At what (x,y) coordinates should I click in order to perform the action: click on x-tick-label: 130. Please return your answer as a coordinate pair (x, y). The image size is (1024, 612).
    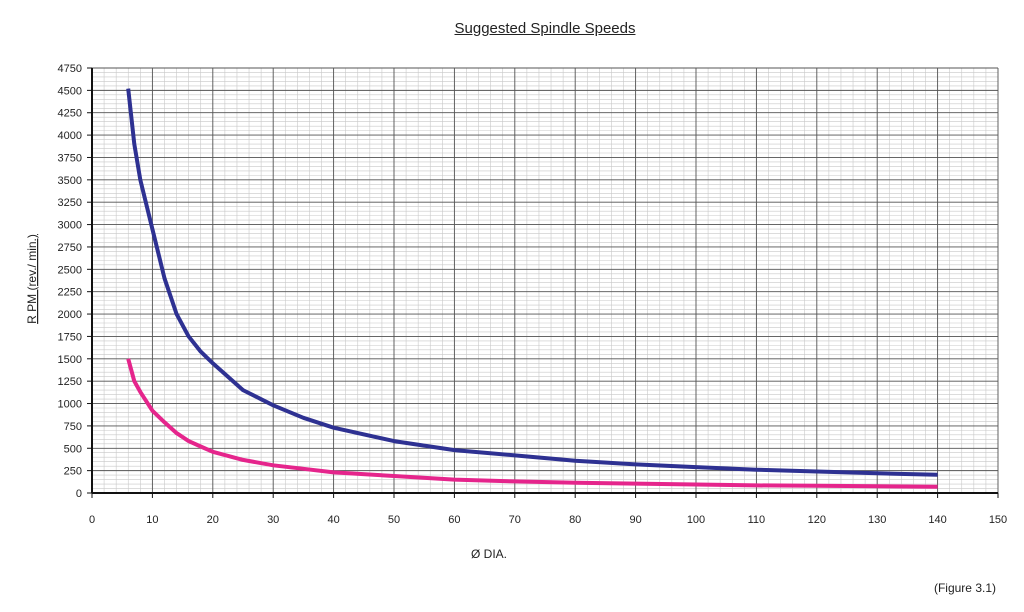
    Looking at the image, I should click on (877, 520).